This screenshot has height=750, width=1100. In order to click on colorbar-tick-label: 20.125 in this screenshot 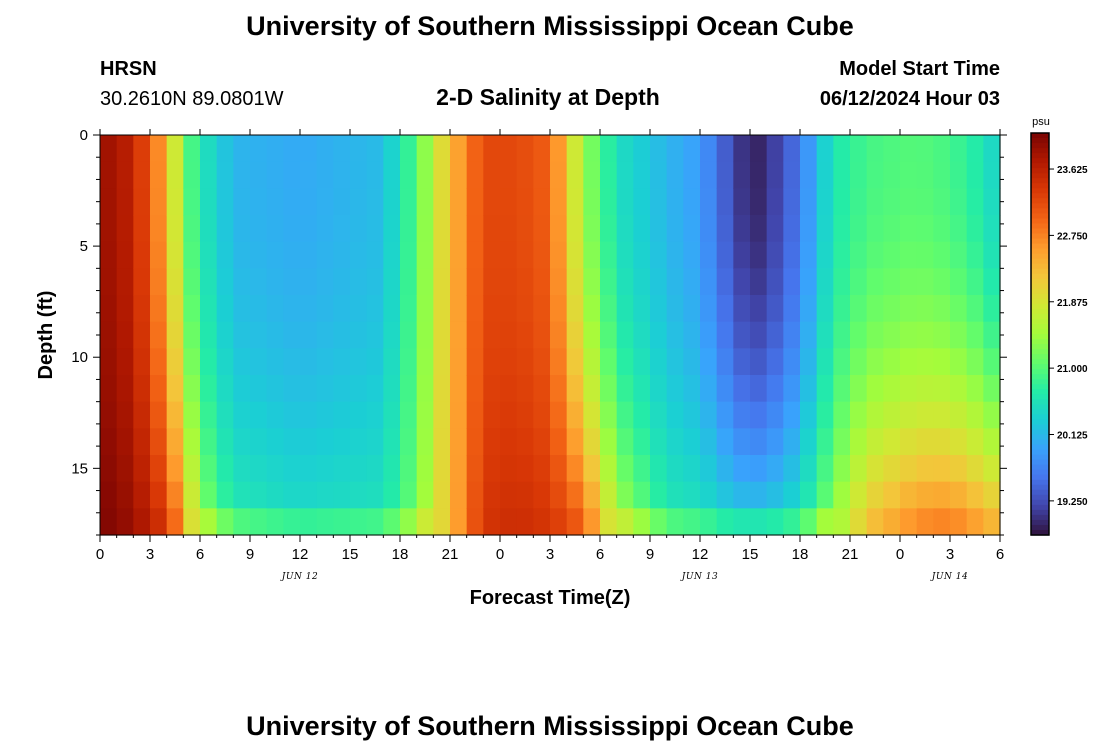, I will do `click(1072, 436)`.